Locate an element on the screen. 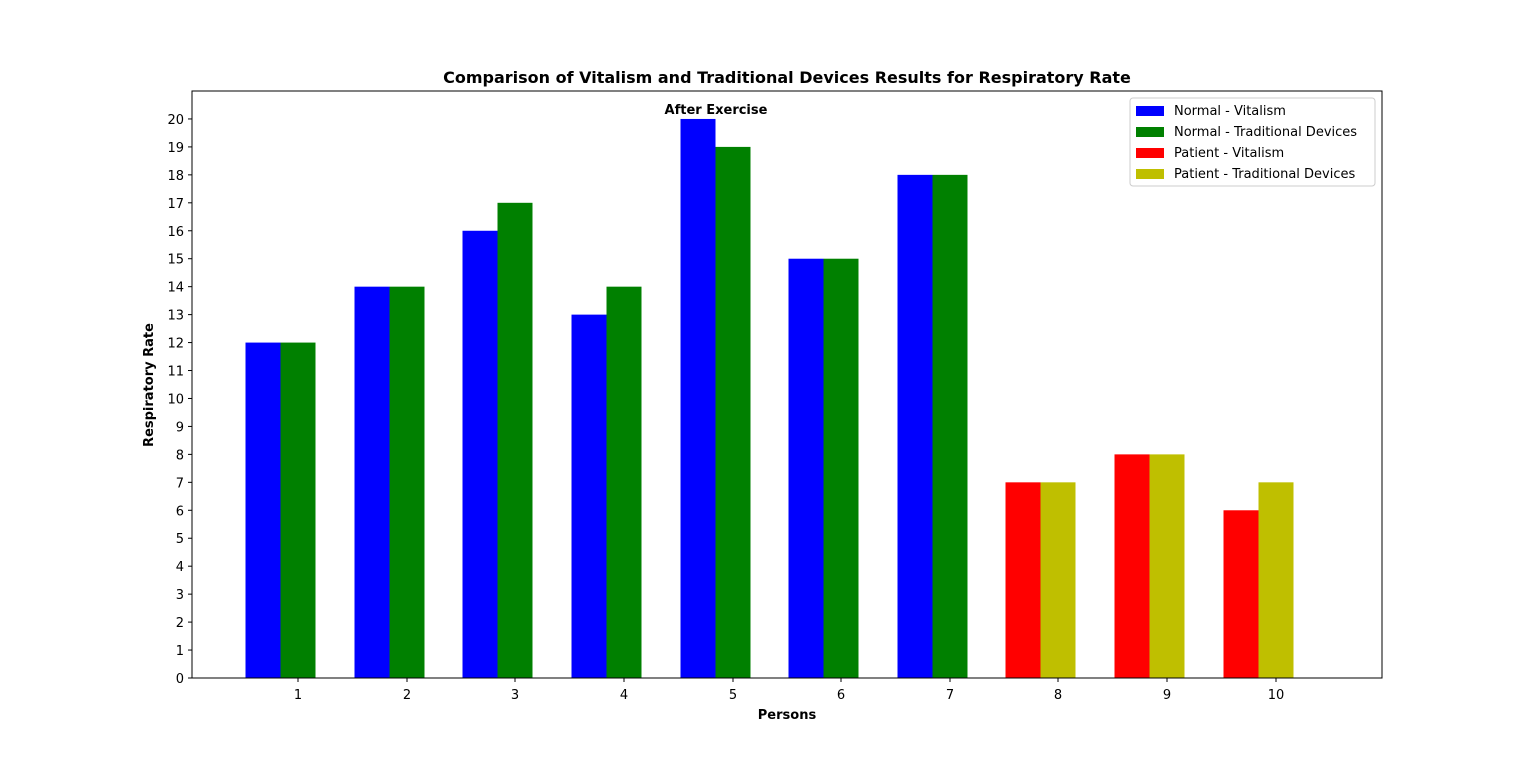 The width and height of the screenshot is (1536, 762). x-tick-label-5: 5 is located at coordinates (733, 695).